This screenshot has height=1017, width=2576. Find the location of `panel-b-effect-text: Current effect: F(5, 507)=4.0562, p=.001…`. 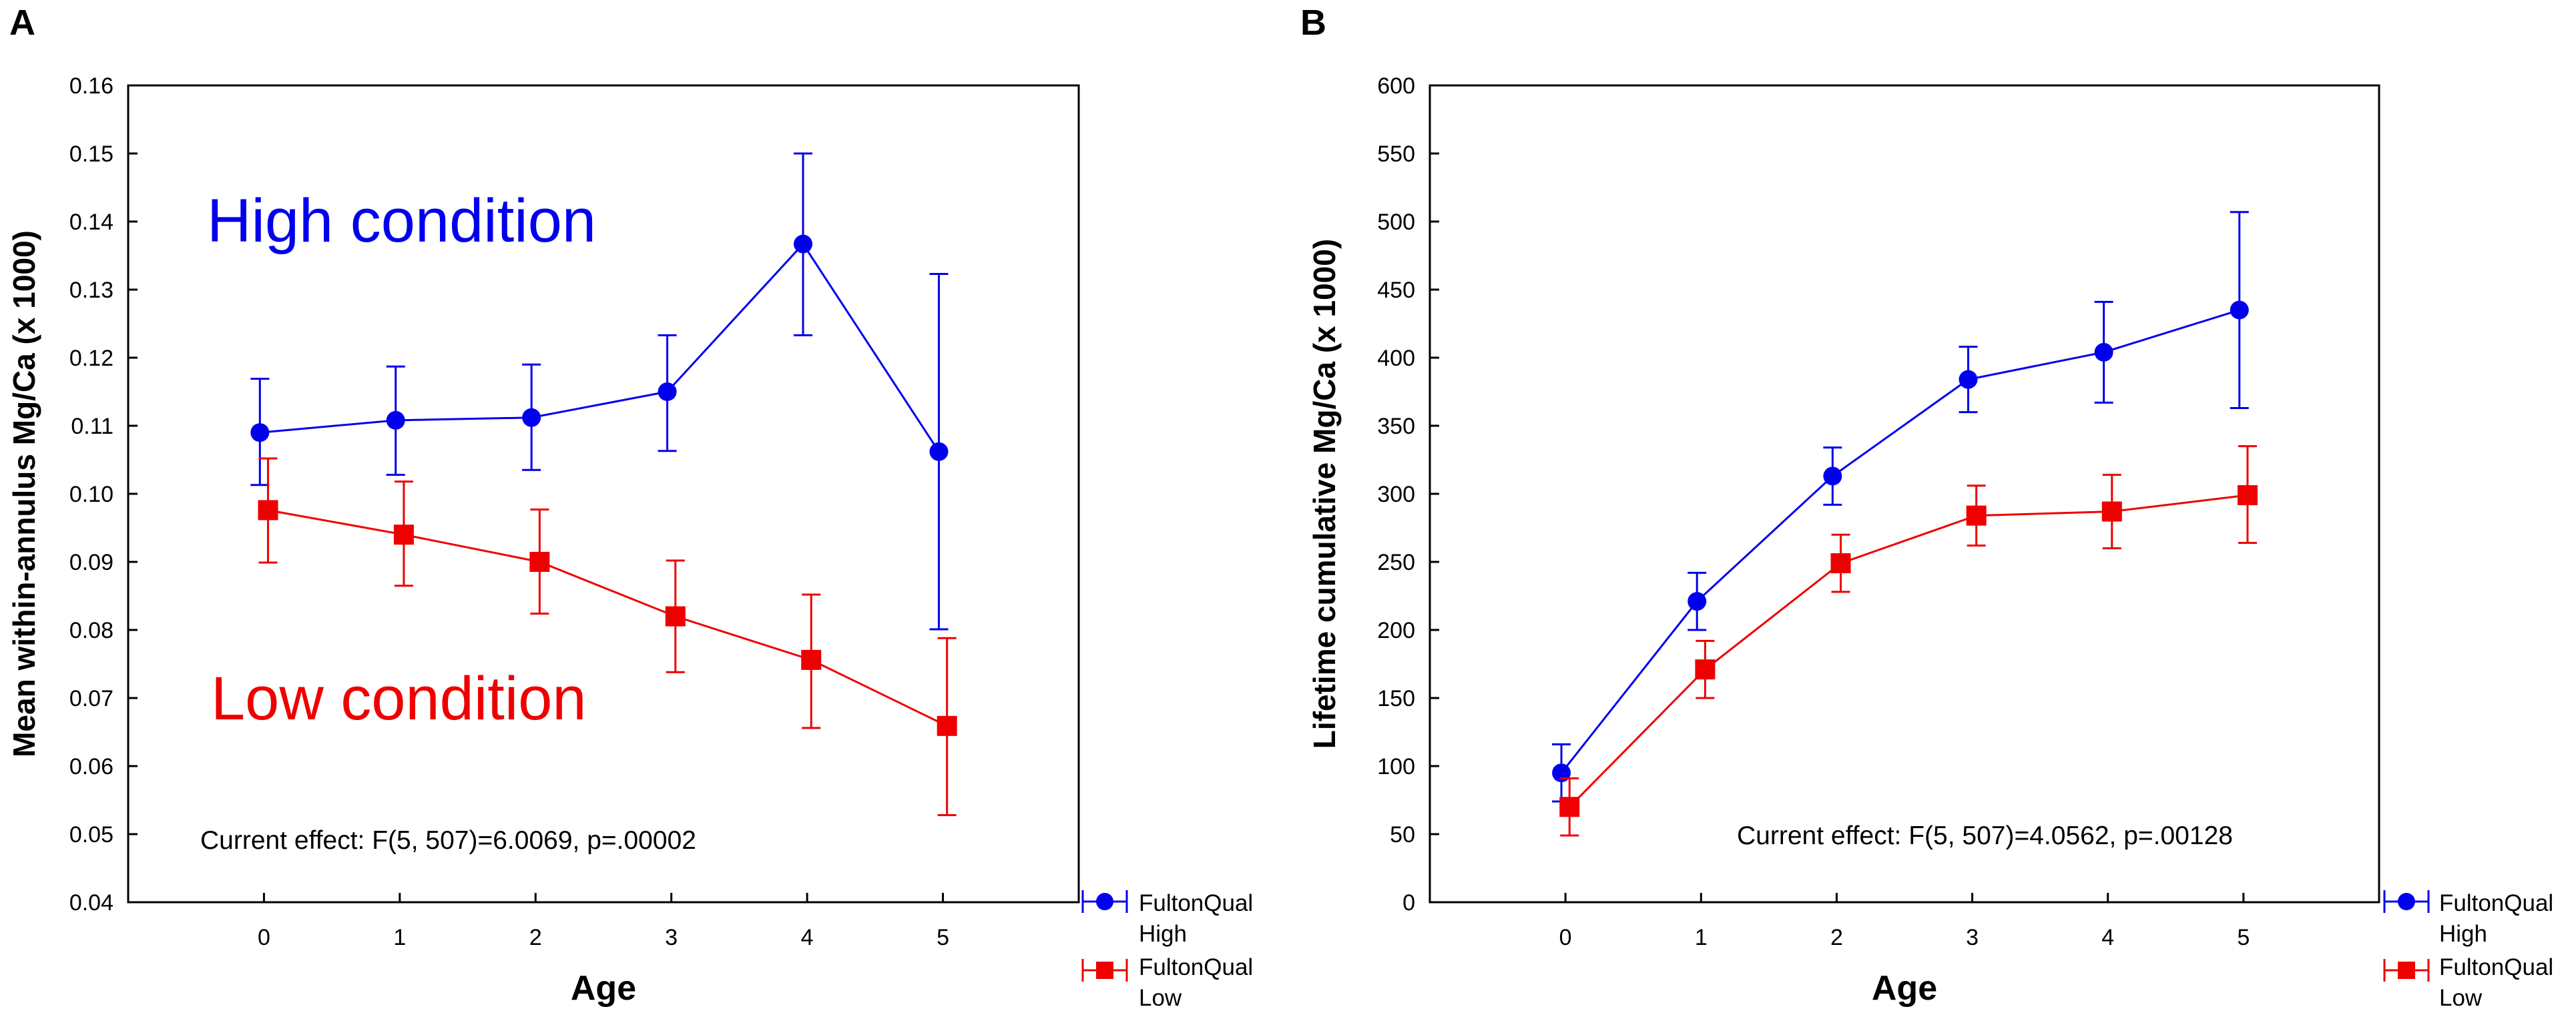

panel-b-effect-text: Current effect: F(5, 507)=4.0562, p=.001… is located at coordinates (1985, 835).